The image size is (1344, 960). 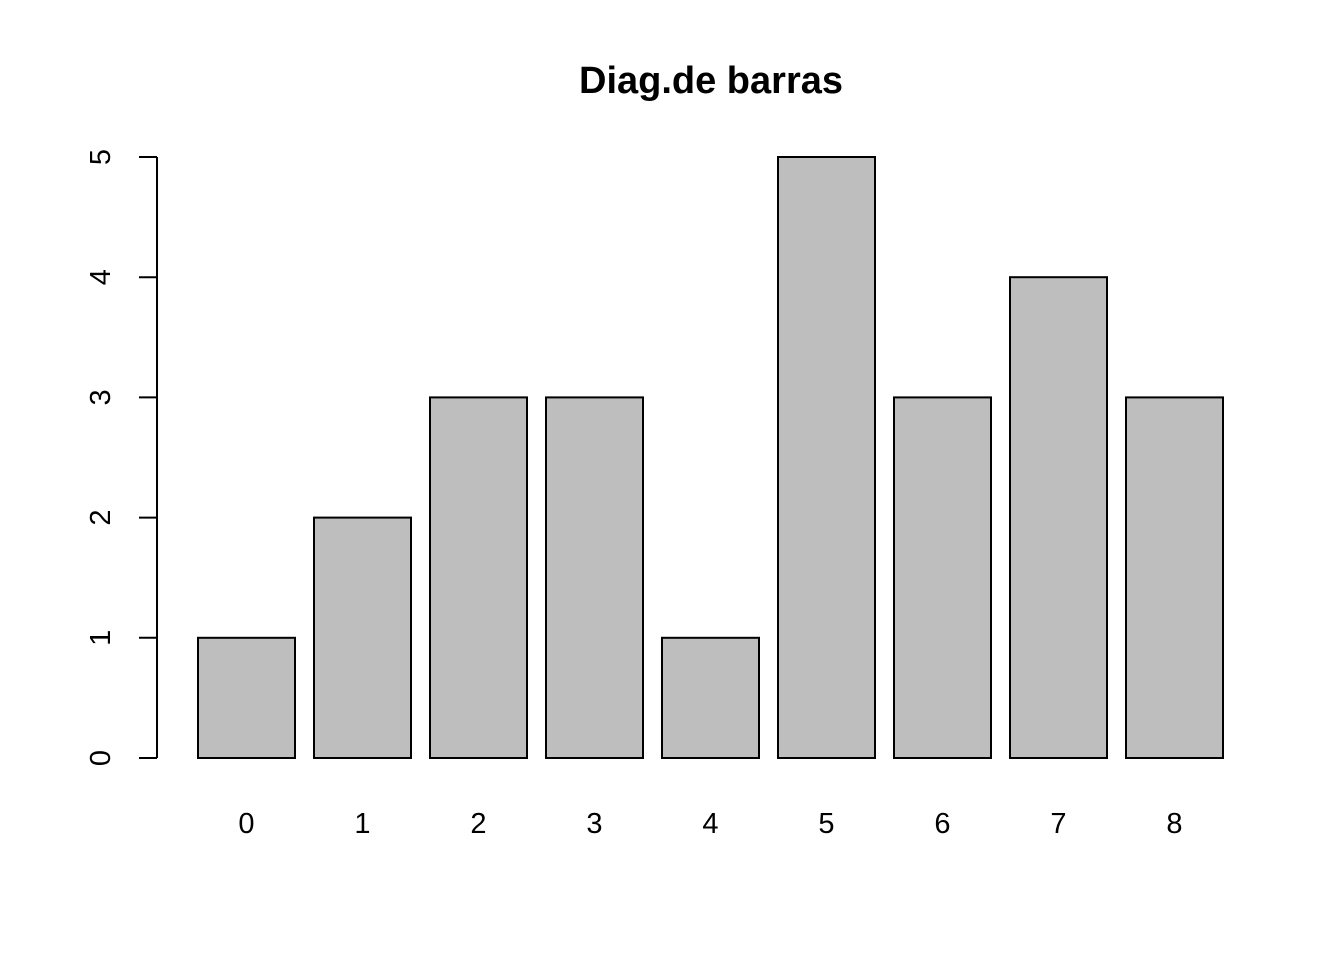 What do you see at coordinates (594, 824) in the screenshot?
I see `x-tick-label: 3` at bounding box center [594, 824].